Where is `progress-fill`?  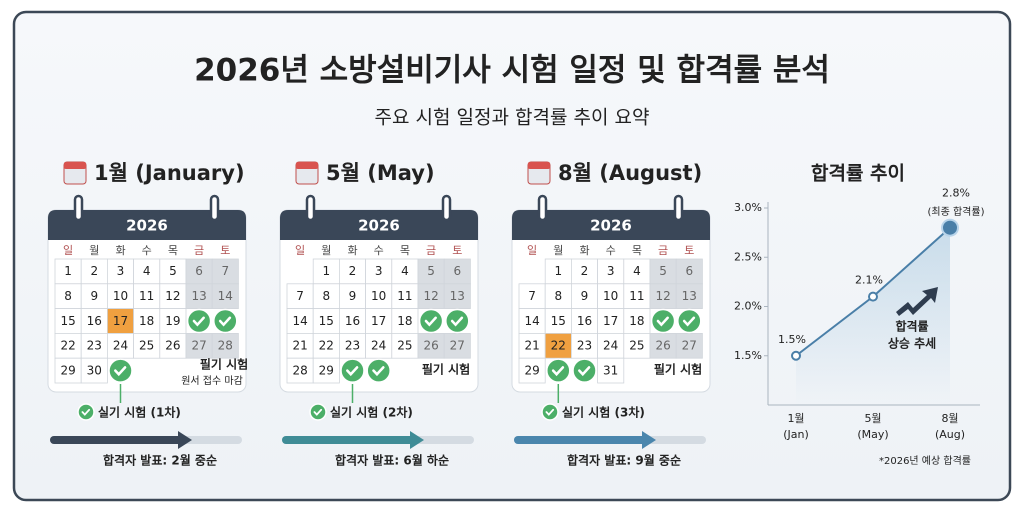
progress-fill is located at coordinates (581, 440).